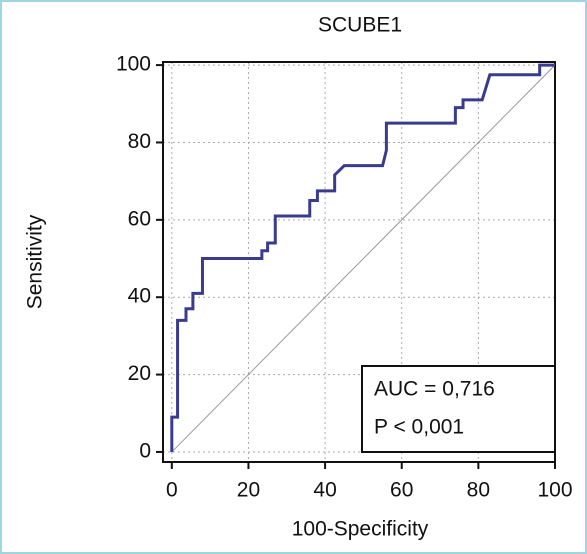  What do you see at coordinates (434, 389) in the screenshot?
I see `annotation: AUC = 0,716` at bounding box center [434, 389].